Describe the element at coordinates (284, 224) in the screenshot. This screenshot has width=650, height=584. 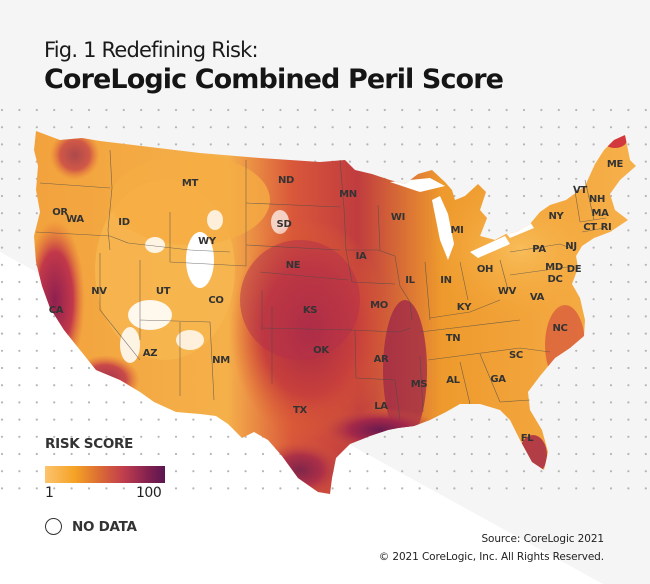
I see `state-label-sd: SD` at that location.